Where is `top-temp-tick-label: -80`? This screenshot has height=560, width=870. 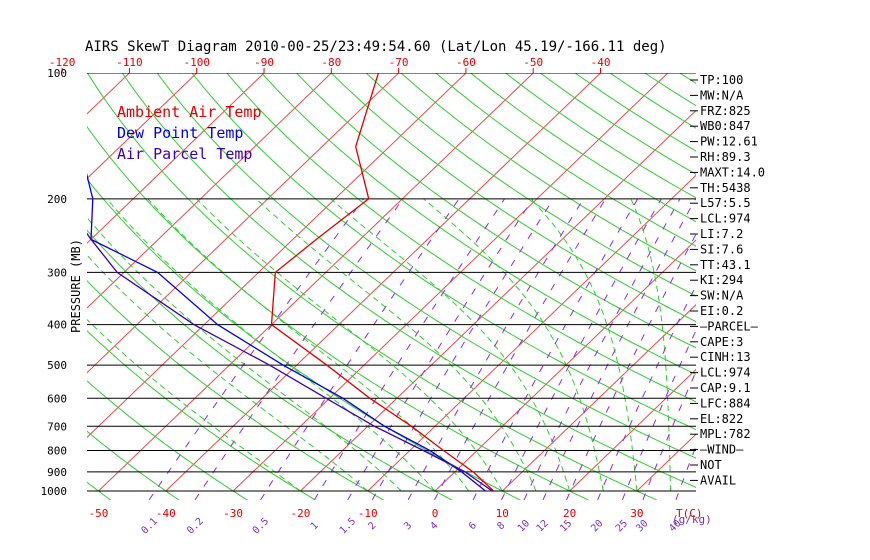
top-temp-tick-label: -80 is located at coordinates (331, 62).